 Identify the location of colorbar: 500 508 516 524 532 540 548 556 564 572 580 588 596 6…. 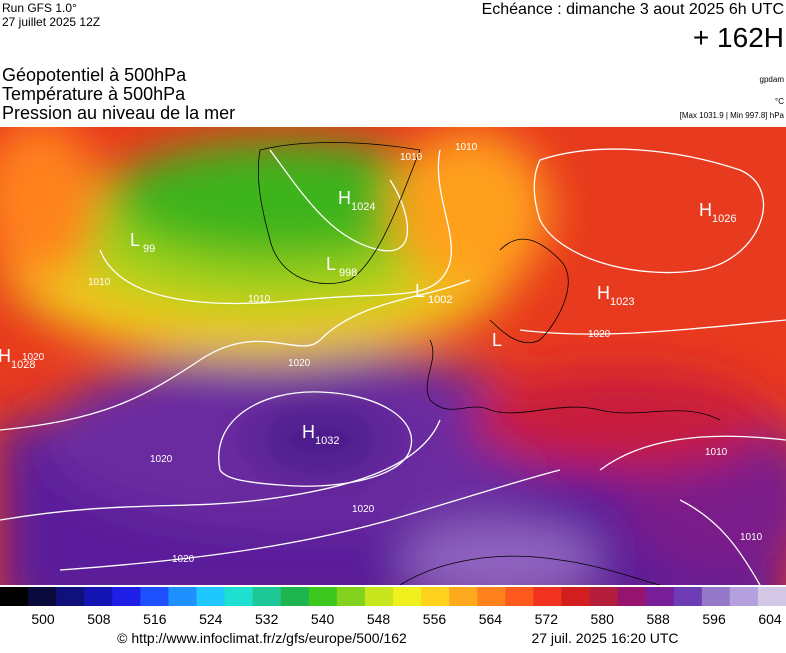
(393, 607).